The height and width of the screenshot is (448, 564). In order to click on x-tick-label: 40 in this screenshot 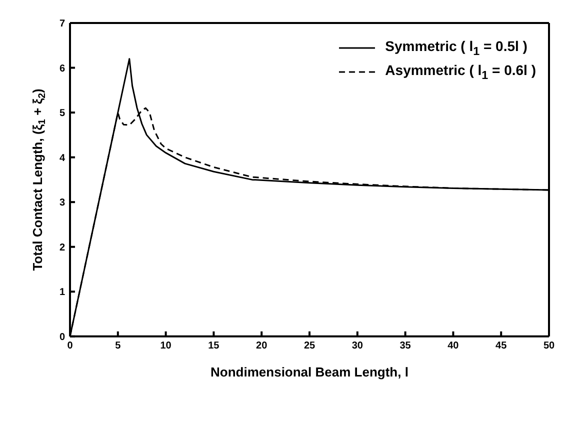, I will do `click(454, 346)`.